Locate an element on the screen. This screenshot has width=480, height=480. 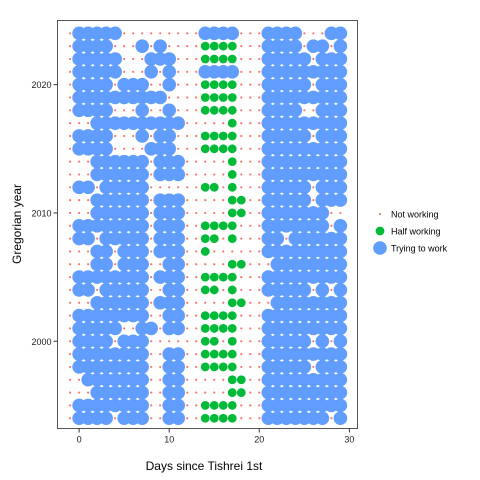
legend: Not working Half working Trying to work is located at coordinates (410, 232).